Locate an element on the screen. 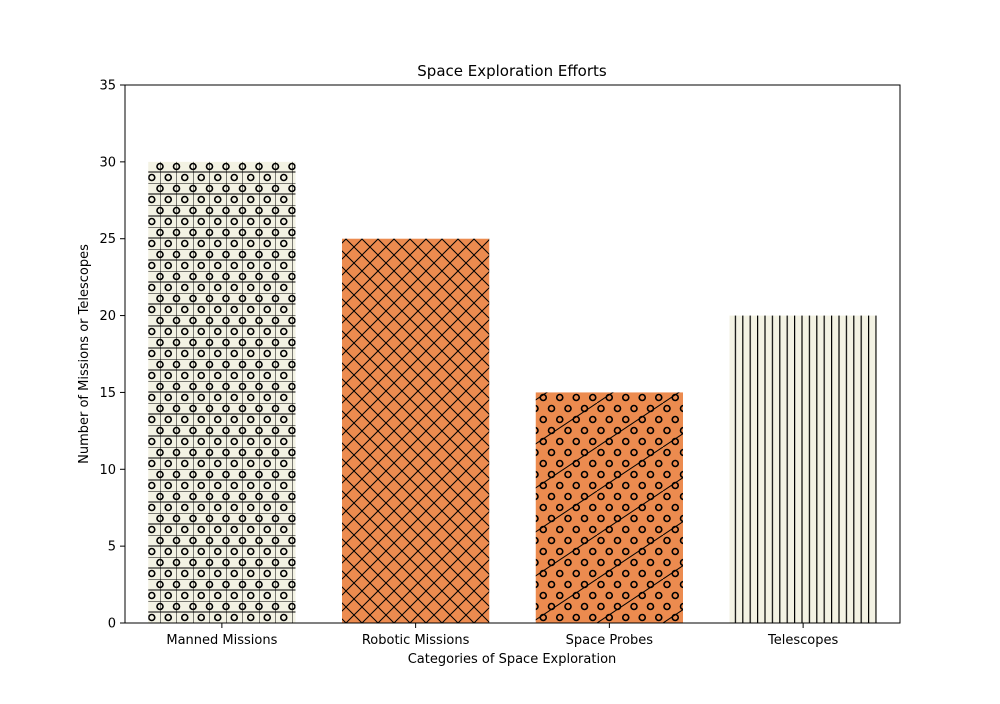 This screenshot has width=1000, height=704. bar-robotic-missions is located at coordinates (416, 430).